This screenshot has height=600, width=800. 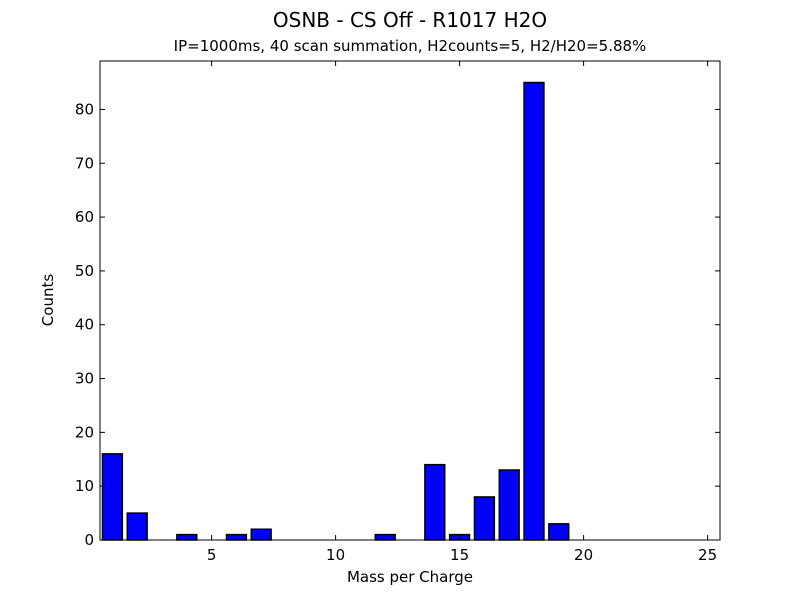 I want to click on y-tick-label: 20, so click(x=84, y=432).